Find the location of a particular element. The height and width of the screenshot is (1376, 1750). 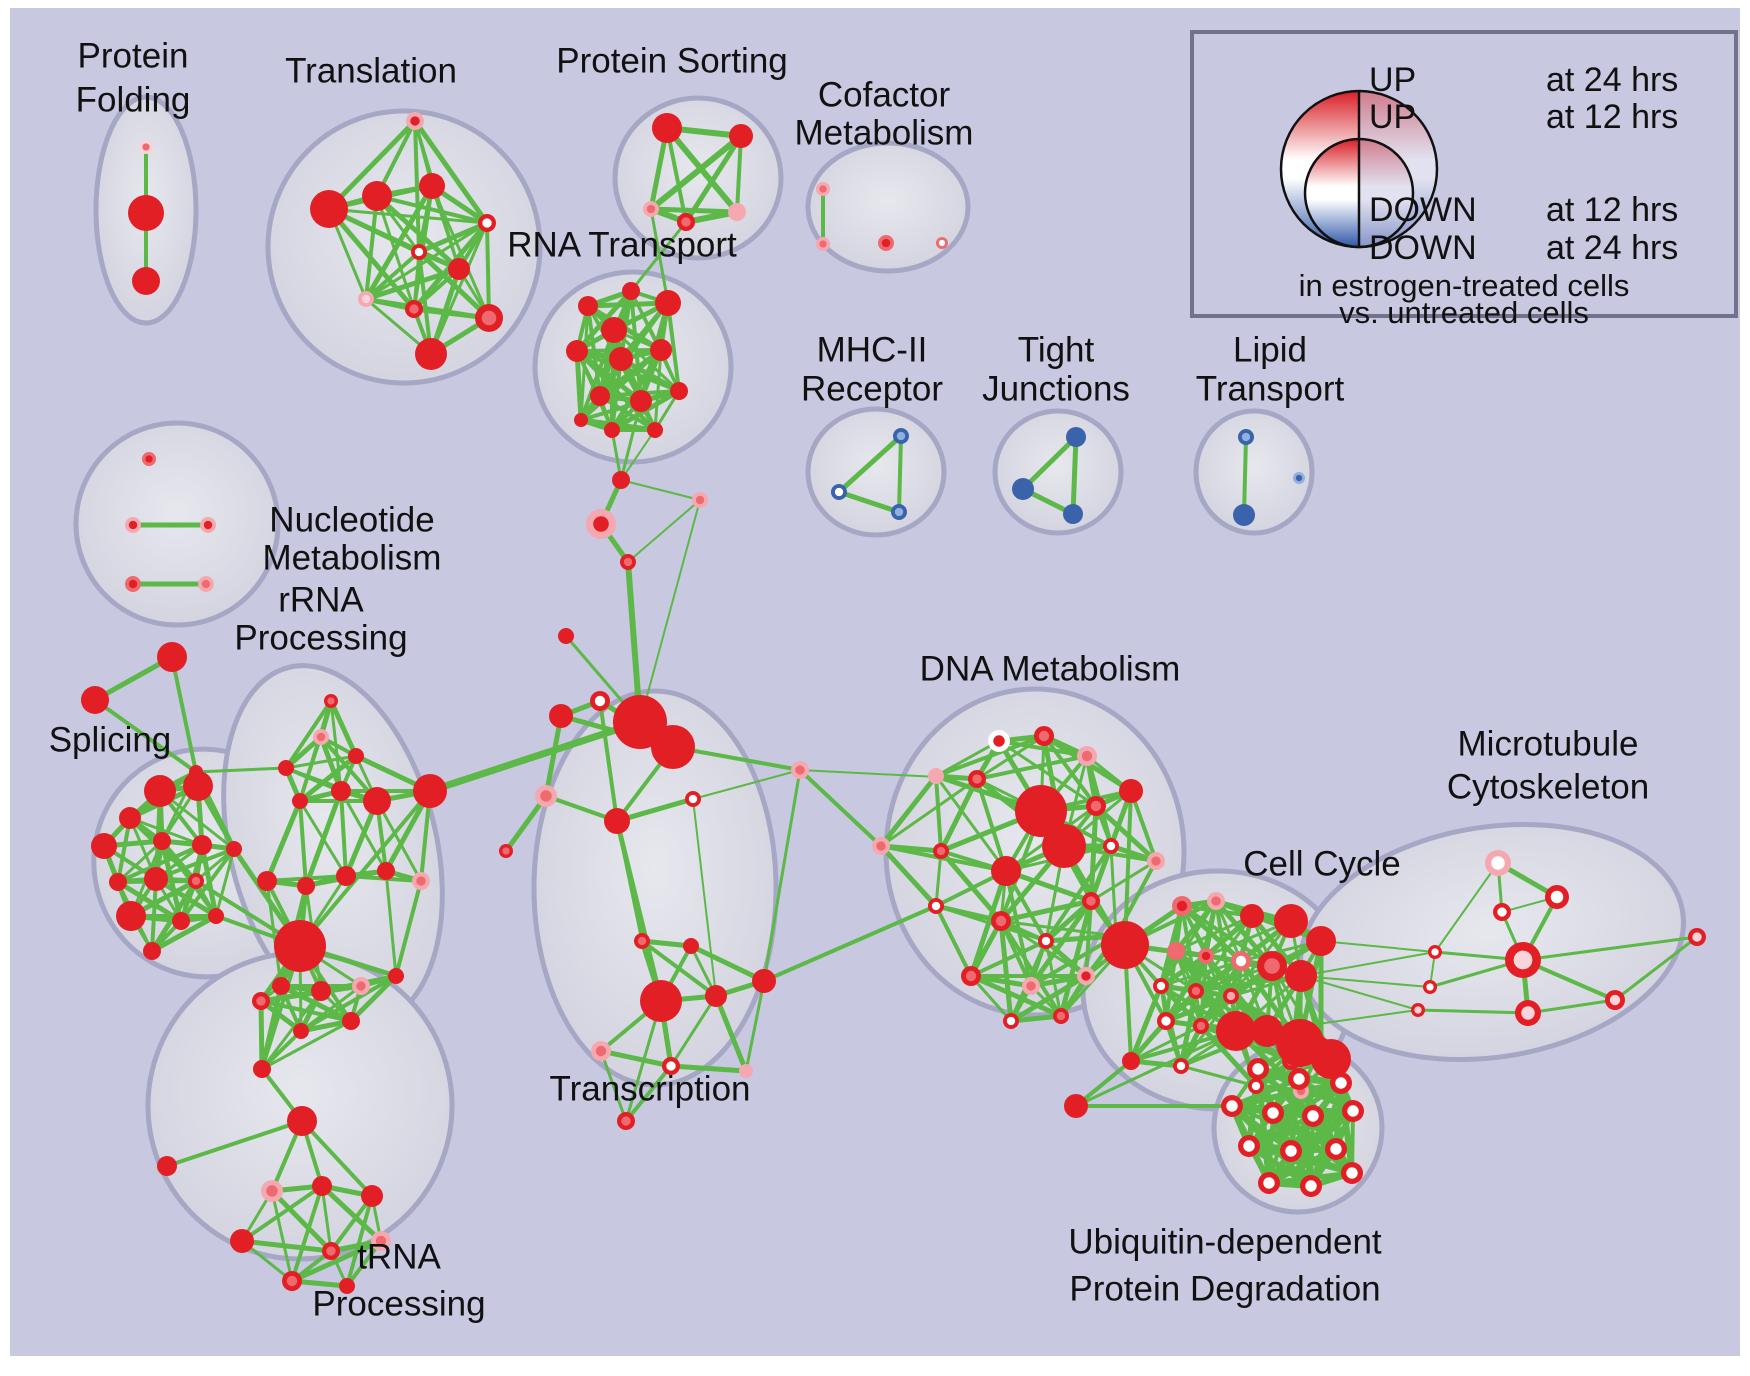

legend-dir-label: UP is located at coordinates (1393, 80).